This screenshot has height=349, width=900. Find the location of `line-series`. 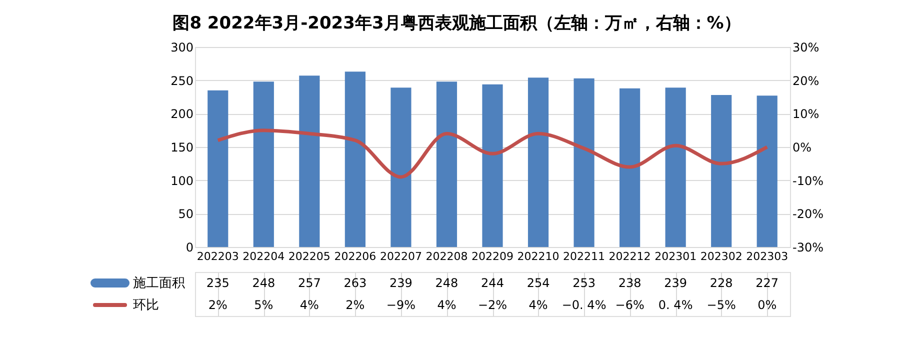

line-series is located at coordinates (492, 153).